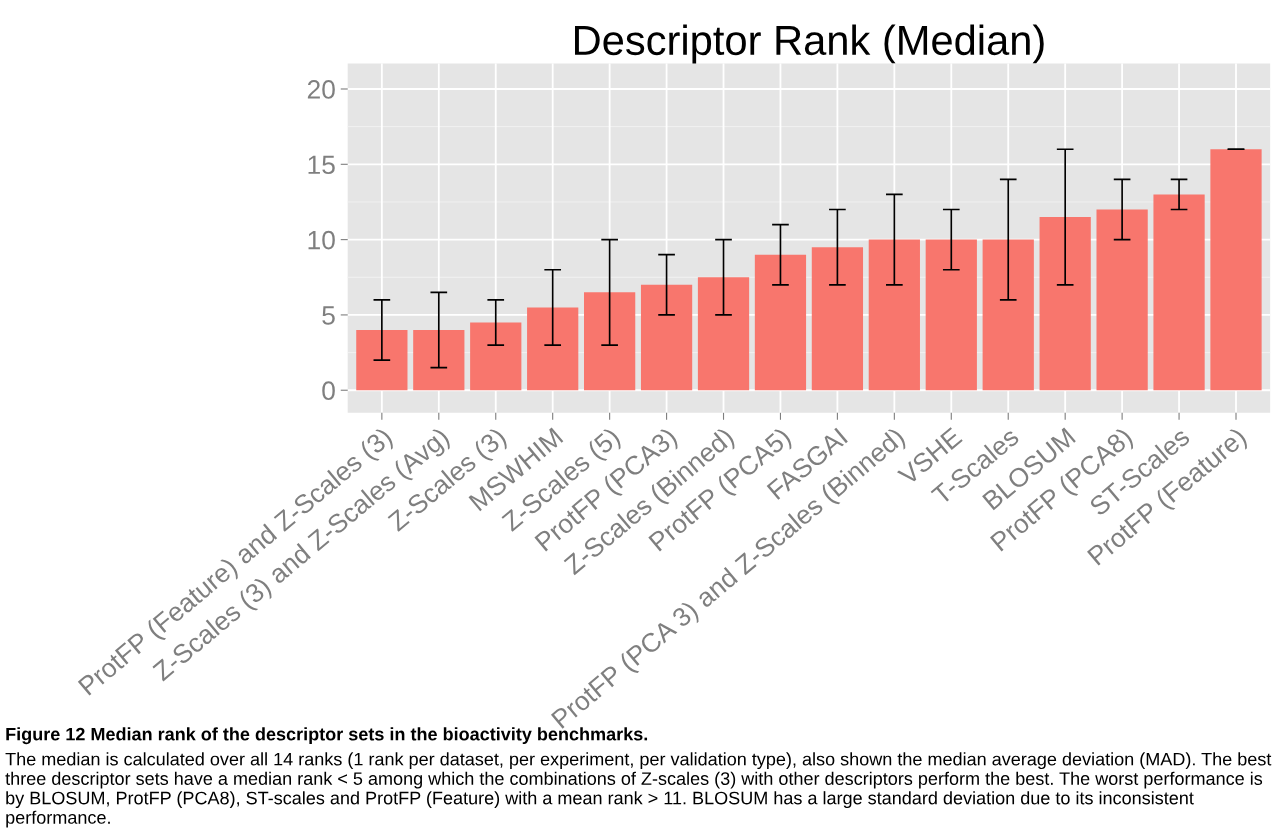 Image resolution: width=1283 pixels, height=834 pixels. I want to click on y-tick-label: 0, so click(328, 391).